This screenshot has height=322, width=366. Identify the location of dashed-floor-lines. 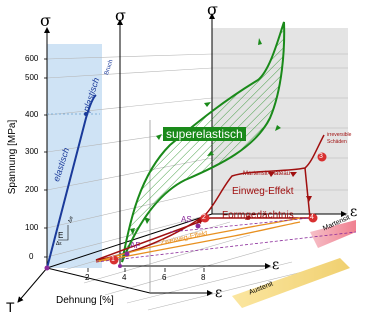
(226, 240).